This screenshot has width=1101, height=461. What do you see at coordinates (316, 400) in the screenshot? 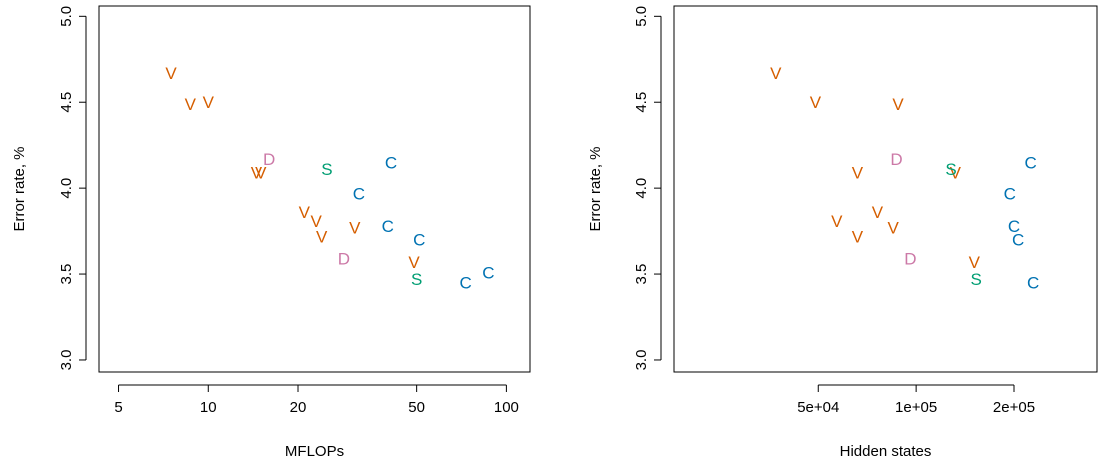
I see `x-axis: 5 10 20 50 100` at bounding box center [316, 400].